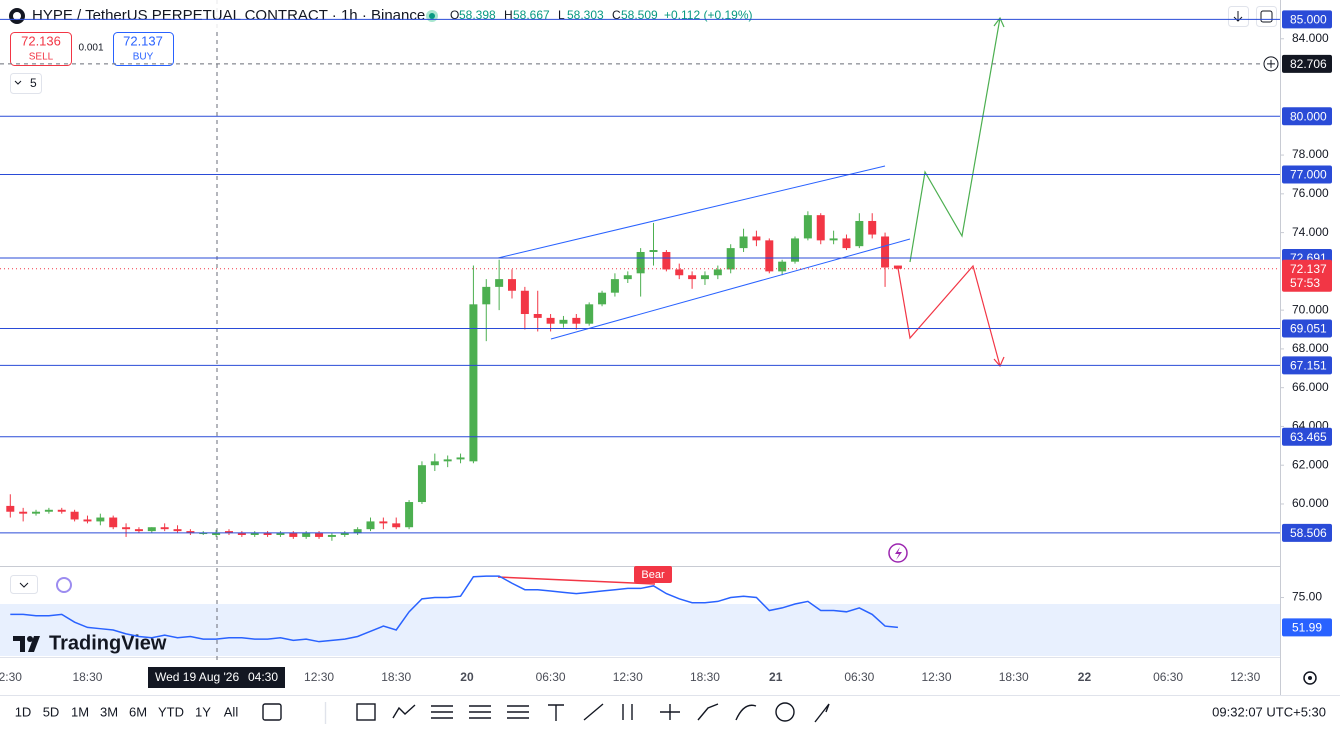 The image size is (1340, 734). I want to click on fullscreen-icon, so click(1266, 16).